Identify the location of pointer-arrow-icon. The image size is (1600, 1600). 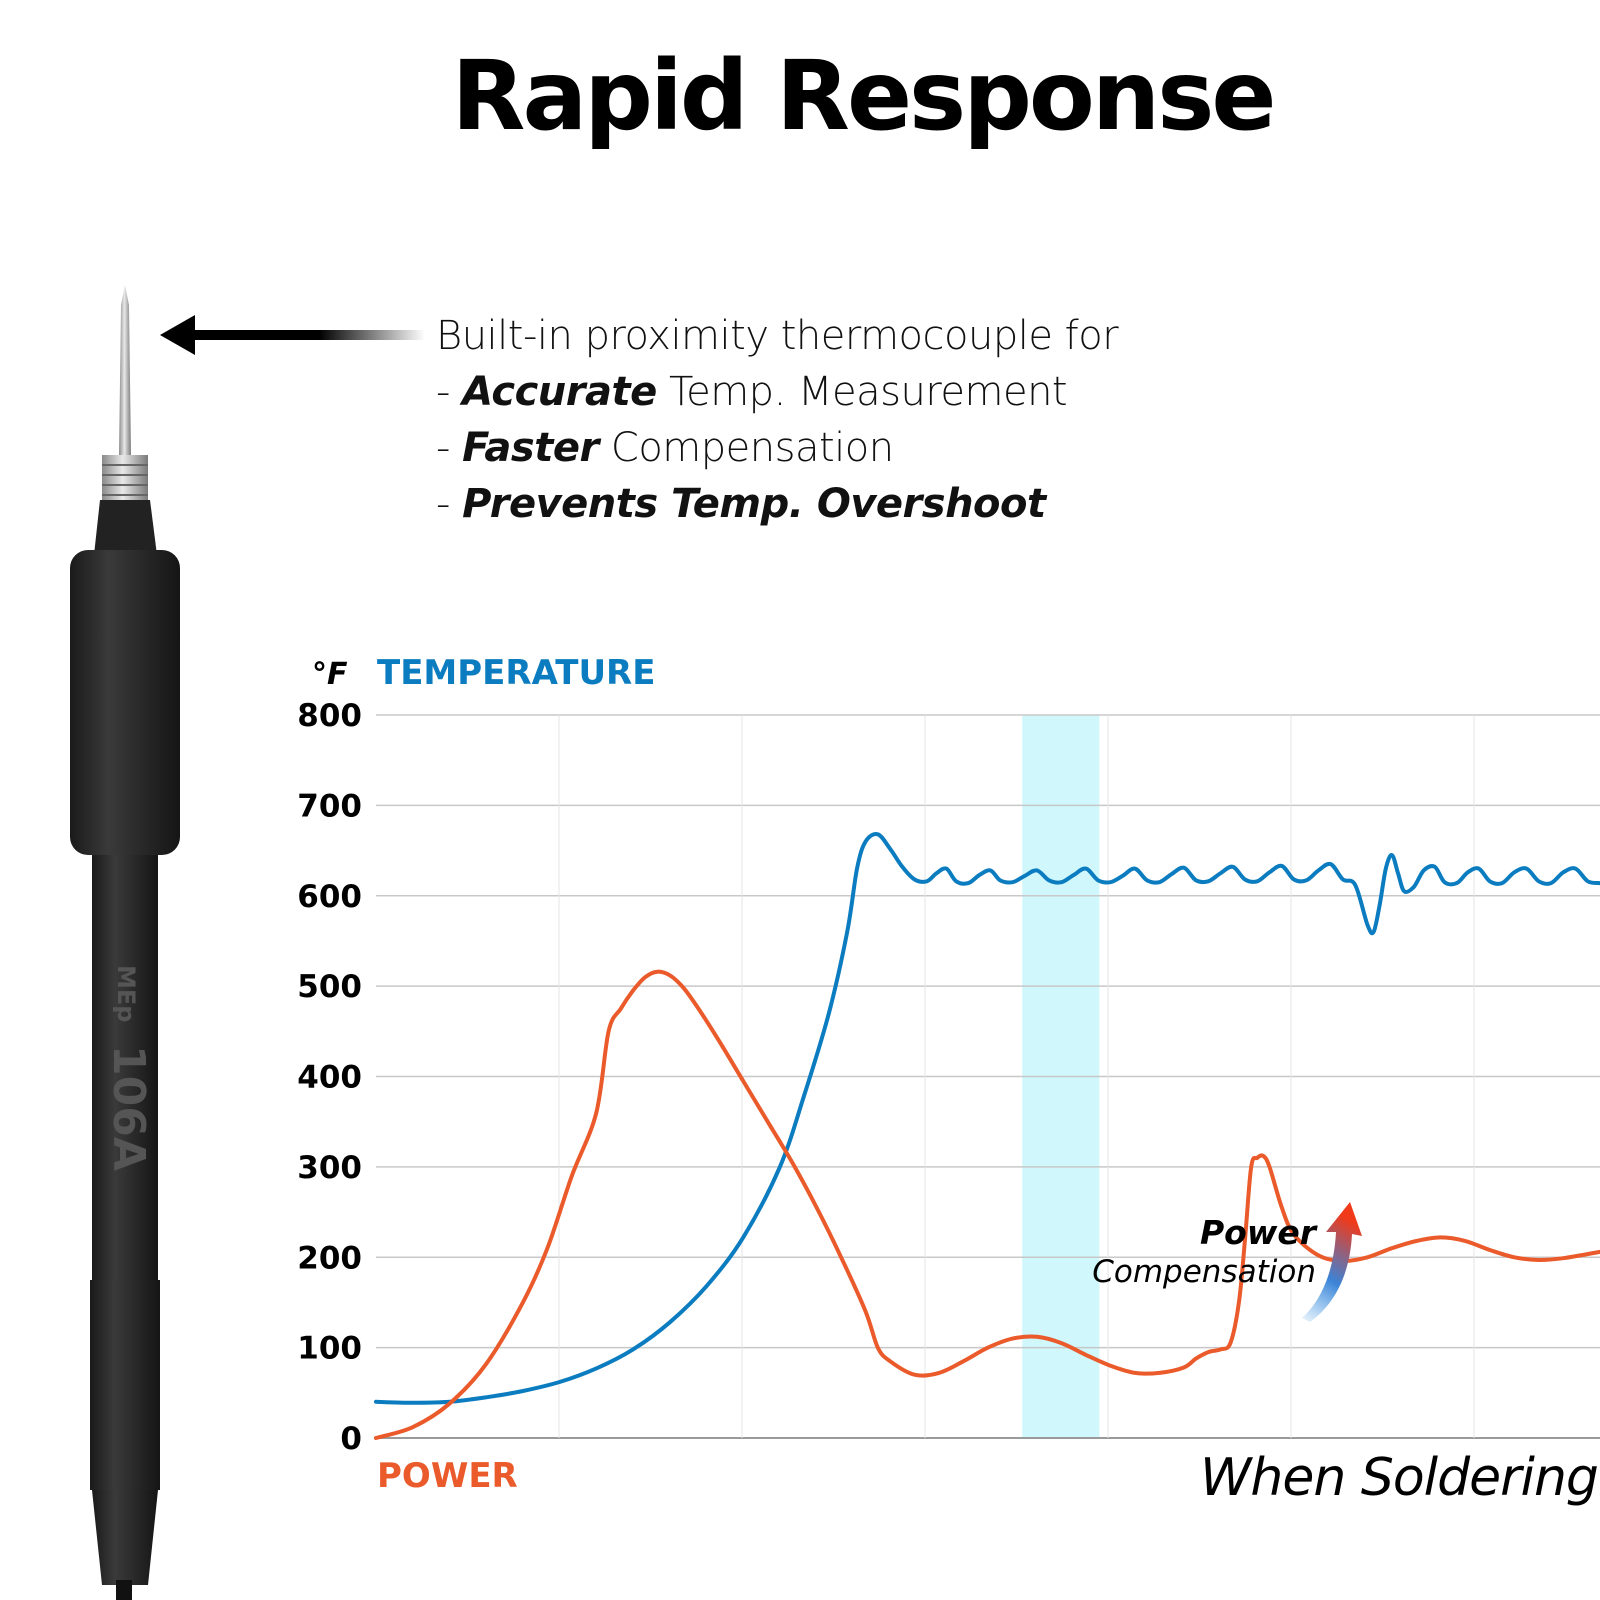
(292, 335).